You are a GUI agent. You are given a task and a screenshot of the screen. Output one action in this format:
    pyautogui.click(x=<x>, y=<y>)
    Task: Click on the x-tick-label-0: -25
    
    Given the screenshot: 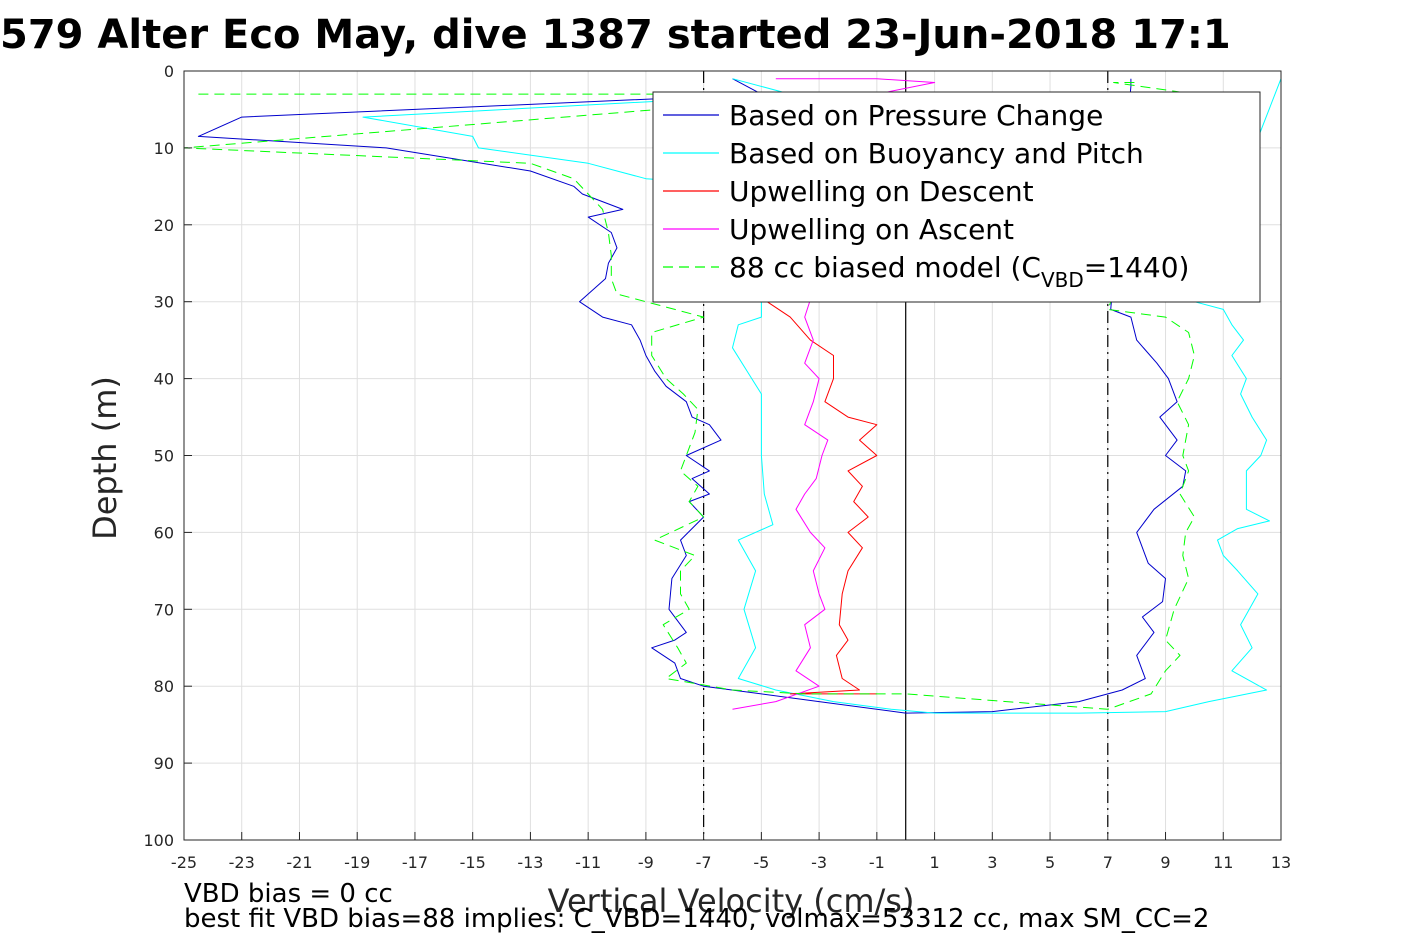 What is the action you would take?
    pyautogui.click(x=184, y=862)
    